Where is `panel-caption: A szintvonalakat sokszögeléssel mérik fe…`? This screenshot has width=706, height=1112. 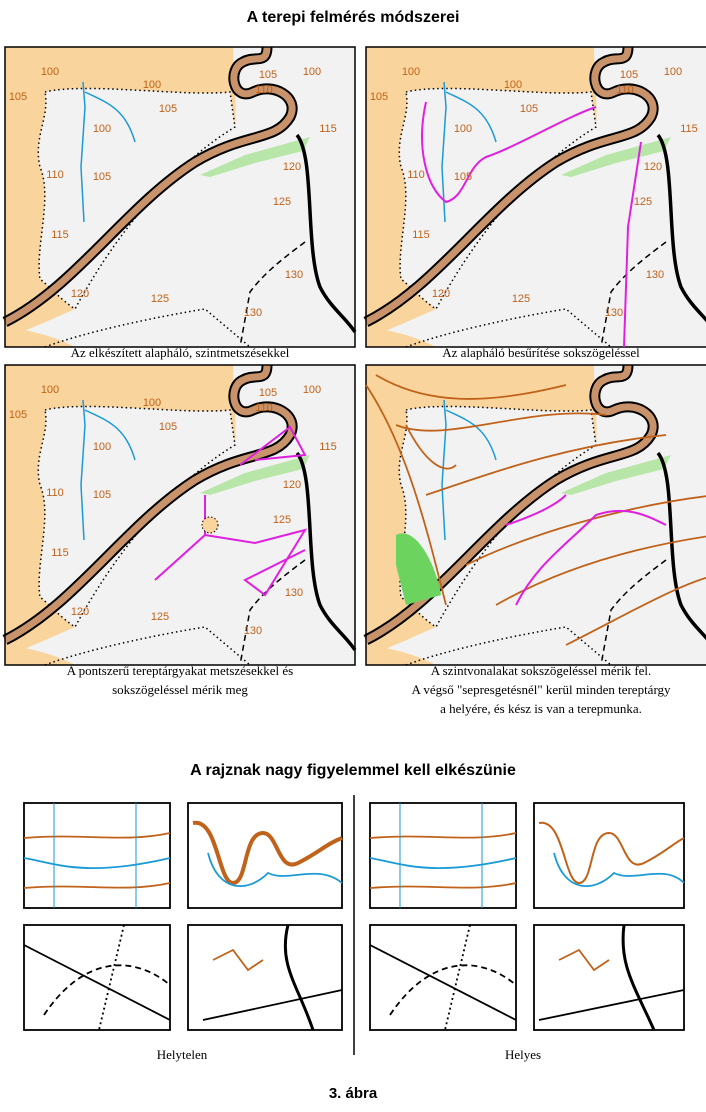
panel-caption: A szintvonalakat sokszögeléssel mérik fe… is located at coordinates (541, 670).